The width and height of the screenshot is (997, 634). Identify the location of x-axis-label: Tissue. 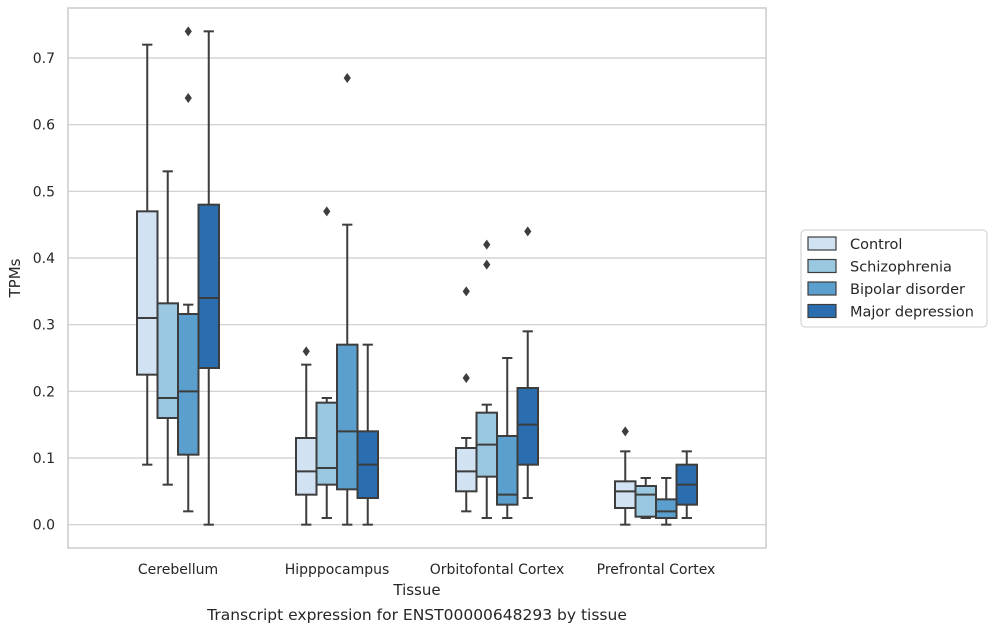
(416, 590).